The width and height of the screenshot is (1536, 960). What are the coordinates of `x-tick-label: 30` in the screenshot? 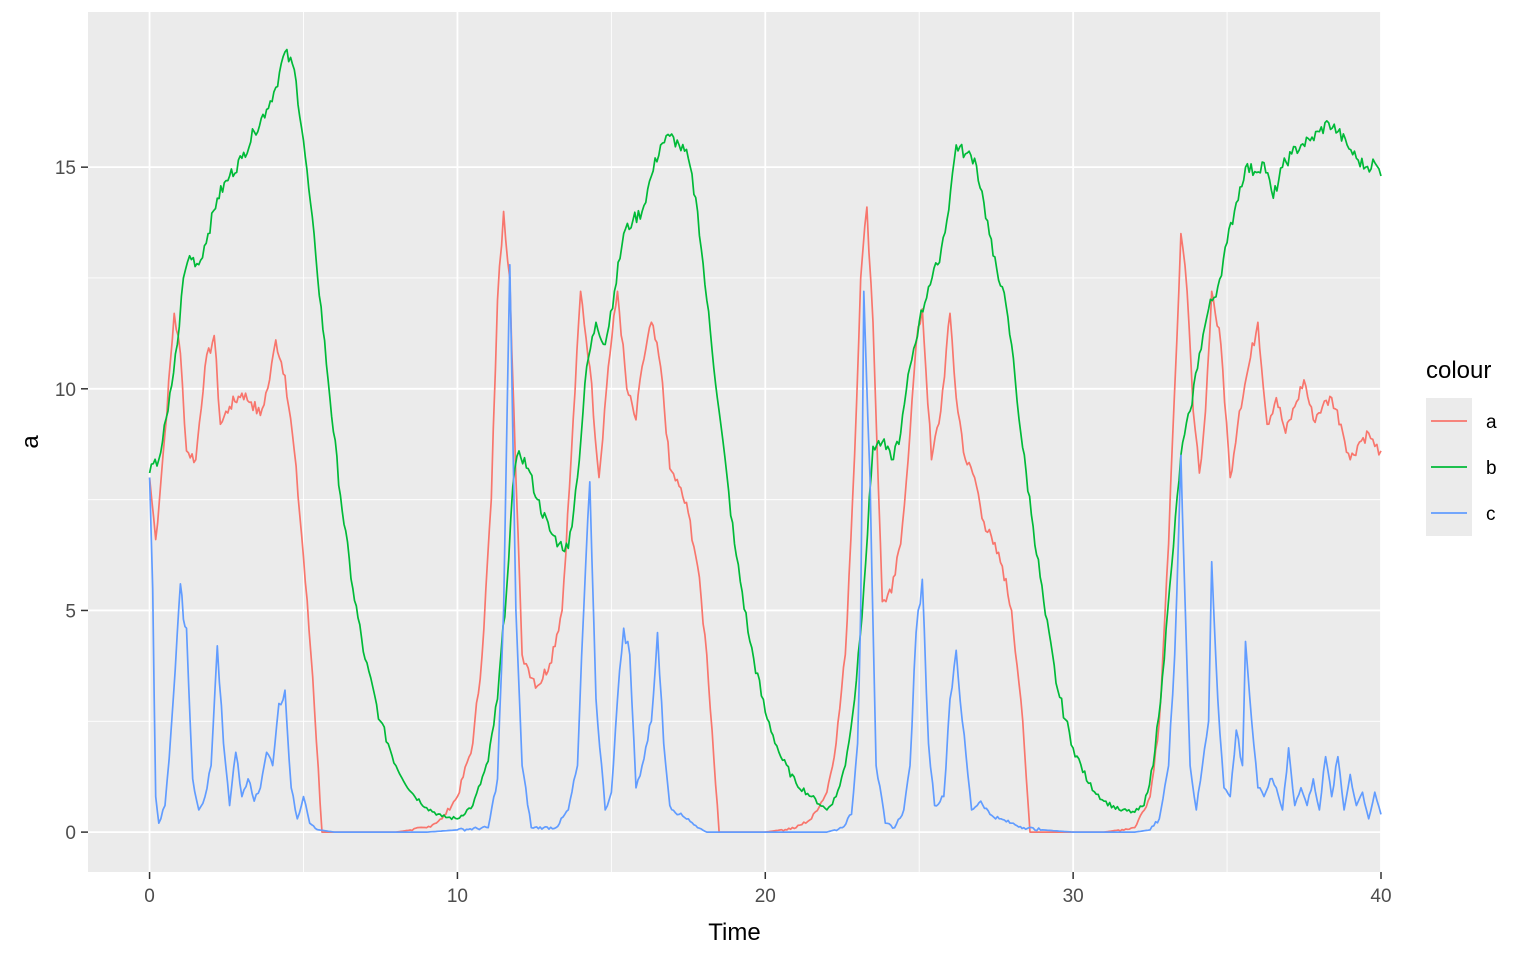 It's located at (1073, 896).